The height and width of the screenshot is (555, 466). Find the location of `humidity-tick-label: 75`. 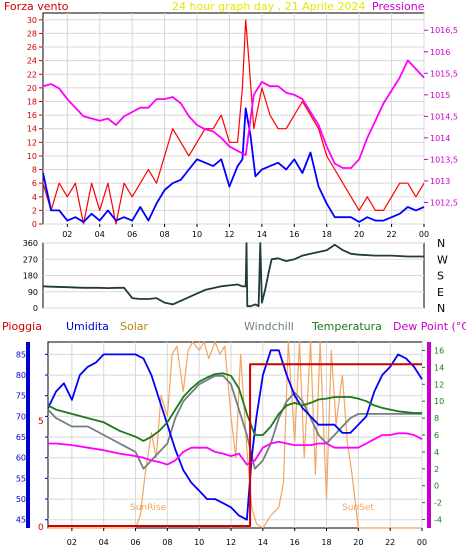

humidity-tick-label: 75 is located at coordinates (21, 396).